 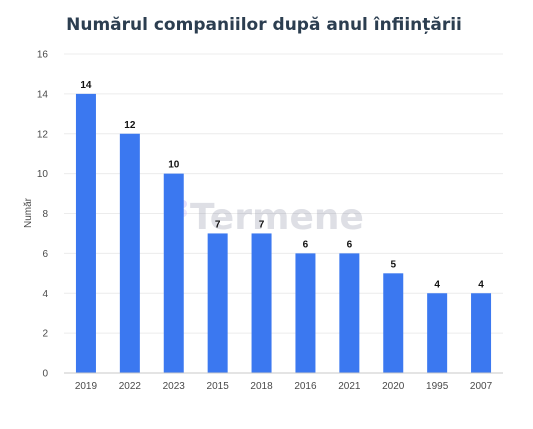 What do you see at coordinates (481, 386) in the screenshot?
I see `x-tick-label: 2007` at bounding box center [481, 386].